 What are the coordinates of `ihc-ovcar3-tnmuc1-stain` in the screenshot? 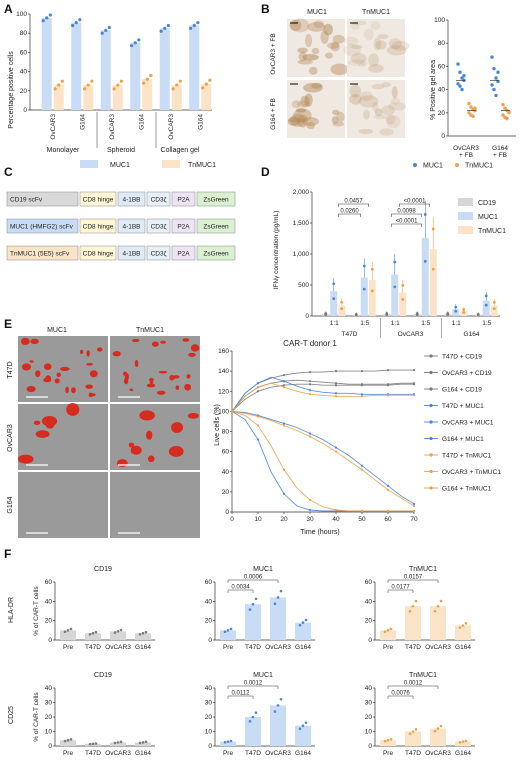 It's located at (377, 44).